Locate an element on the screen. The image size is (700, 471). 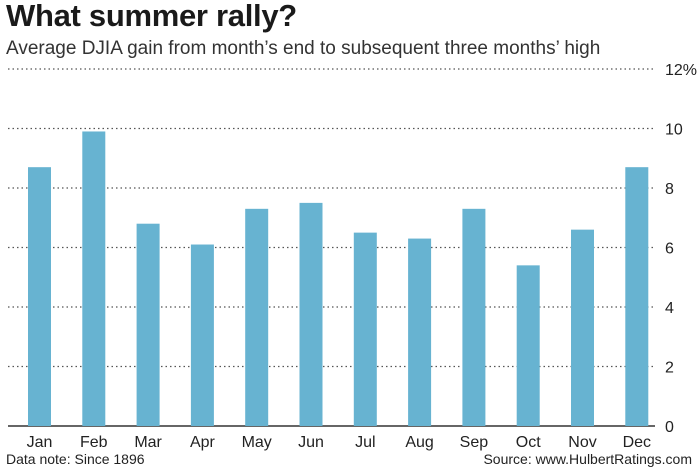
x-axis-categories: Jan Feb Mar Apr May Jun Jul Aug Sep Oct Nov Dec is located at coordinates (339, 442).